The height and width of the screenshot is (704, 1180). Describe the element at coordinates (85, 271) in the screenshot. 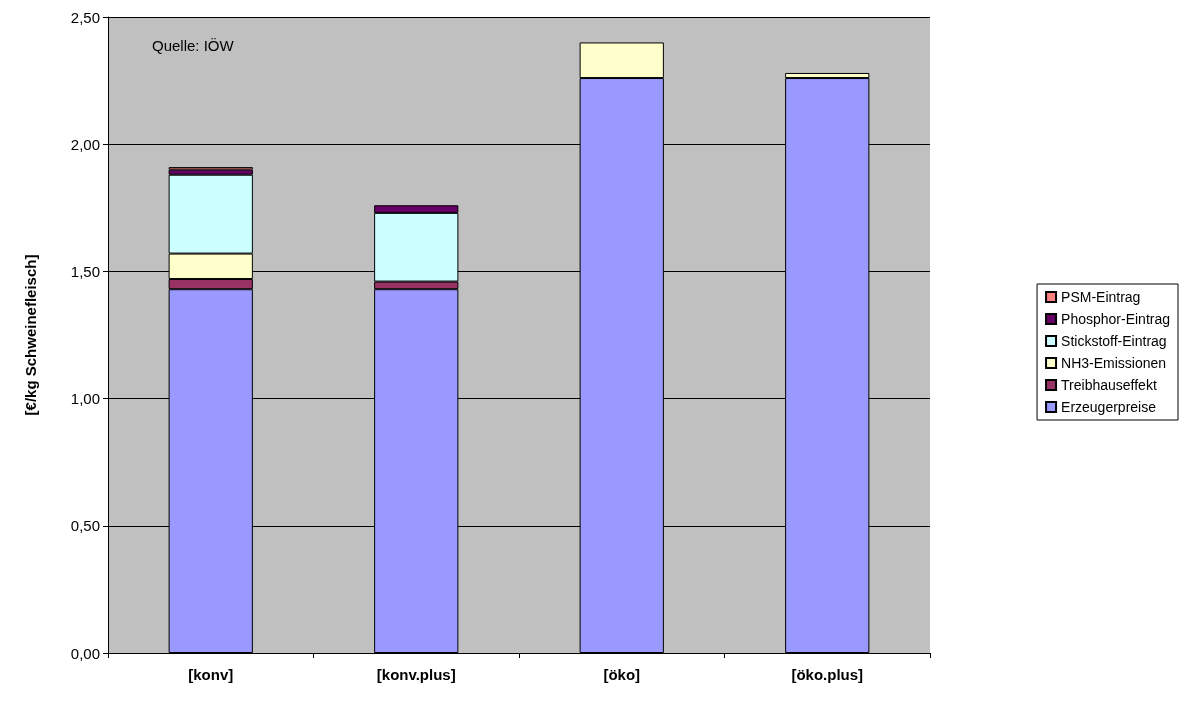

I see `y-tick-label: 1,50` at that location.